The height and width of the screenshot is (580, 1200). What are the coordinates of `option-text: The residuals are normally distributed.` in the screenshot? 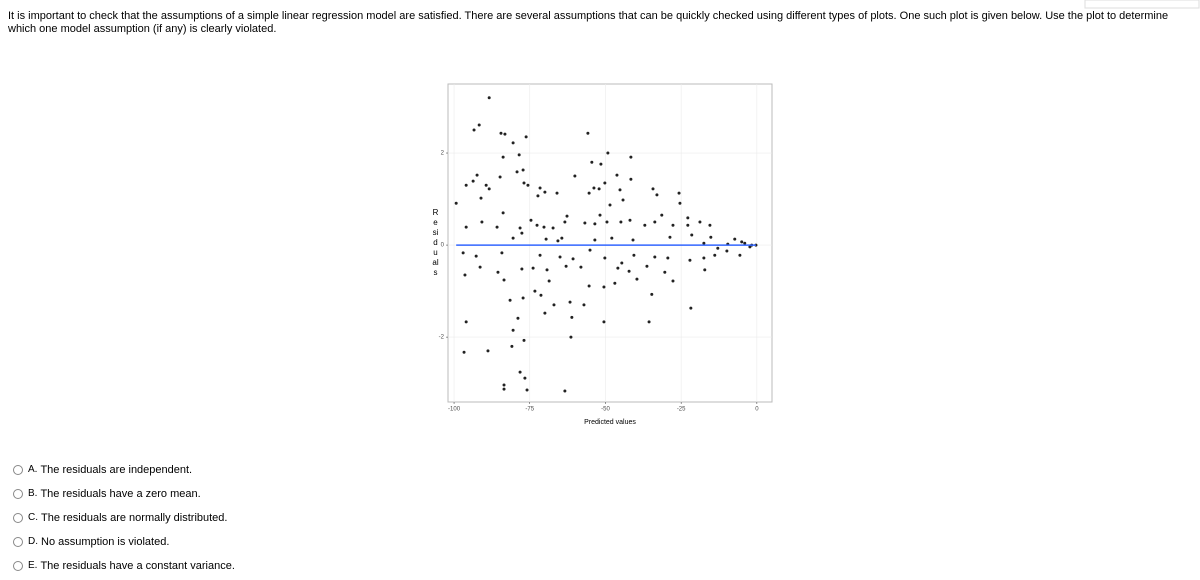 It's located at (134, 518).